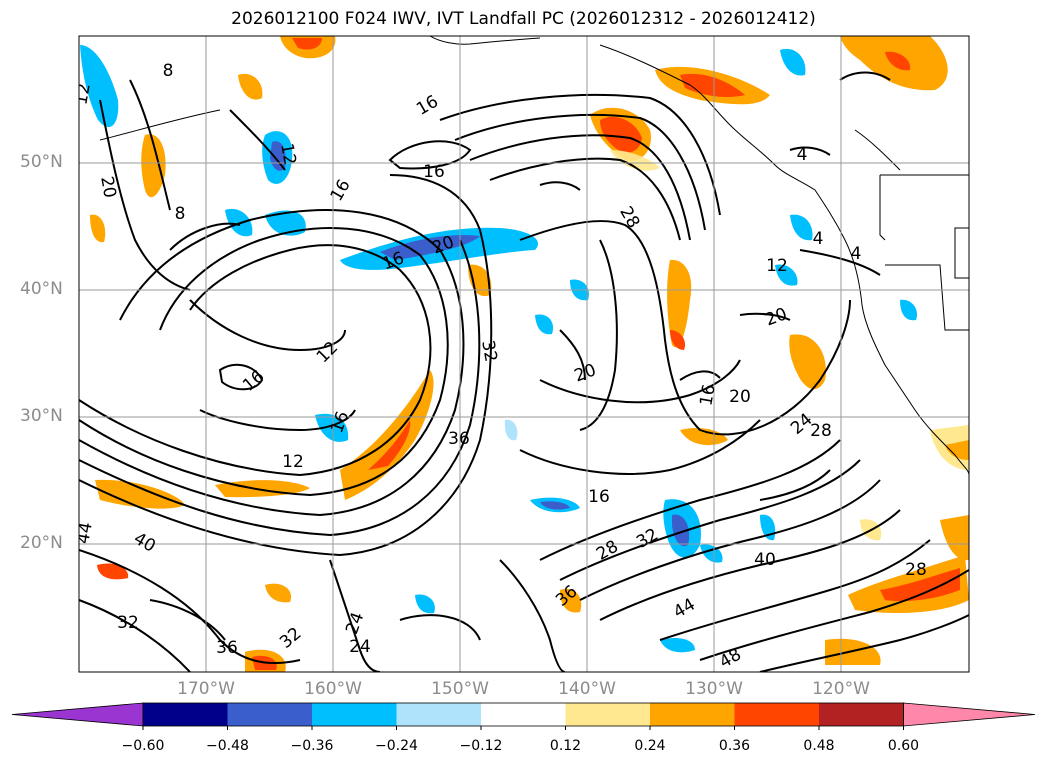  I want to click on lon-label-170w: 170°W, so click(206, 689).